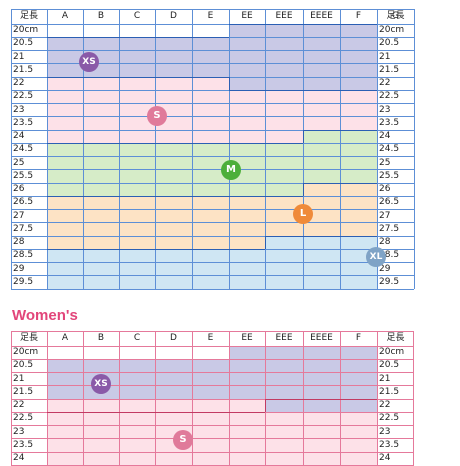  I want to click on width-header: D, so click(173, 16).